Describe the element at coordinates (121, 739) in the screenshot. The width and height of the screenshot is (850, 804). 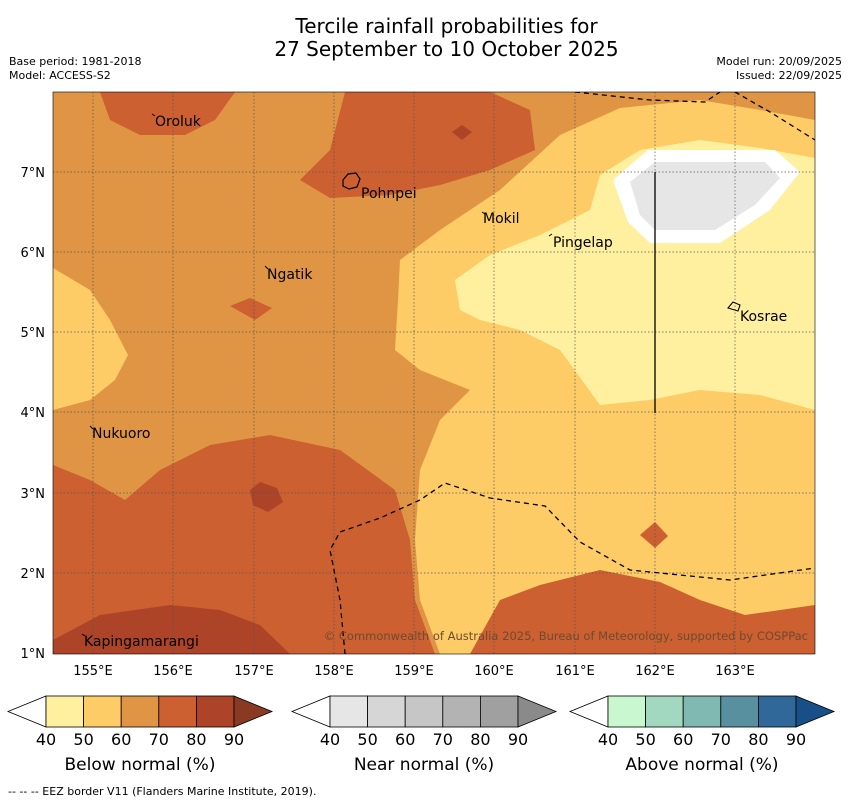
I see `colorbar-below-tick-label: 60` at that location.